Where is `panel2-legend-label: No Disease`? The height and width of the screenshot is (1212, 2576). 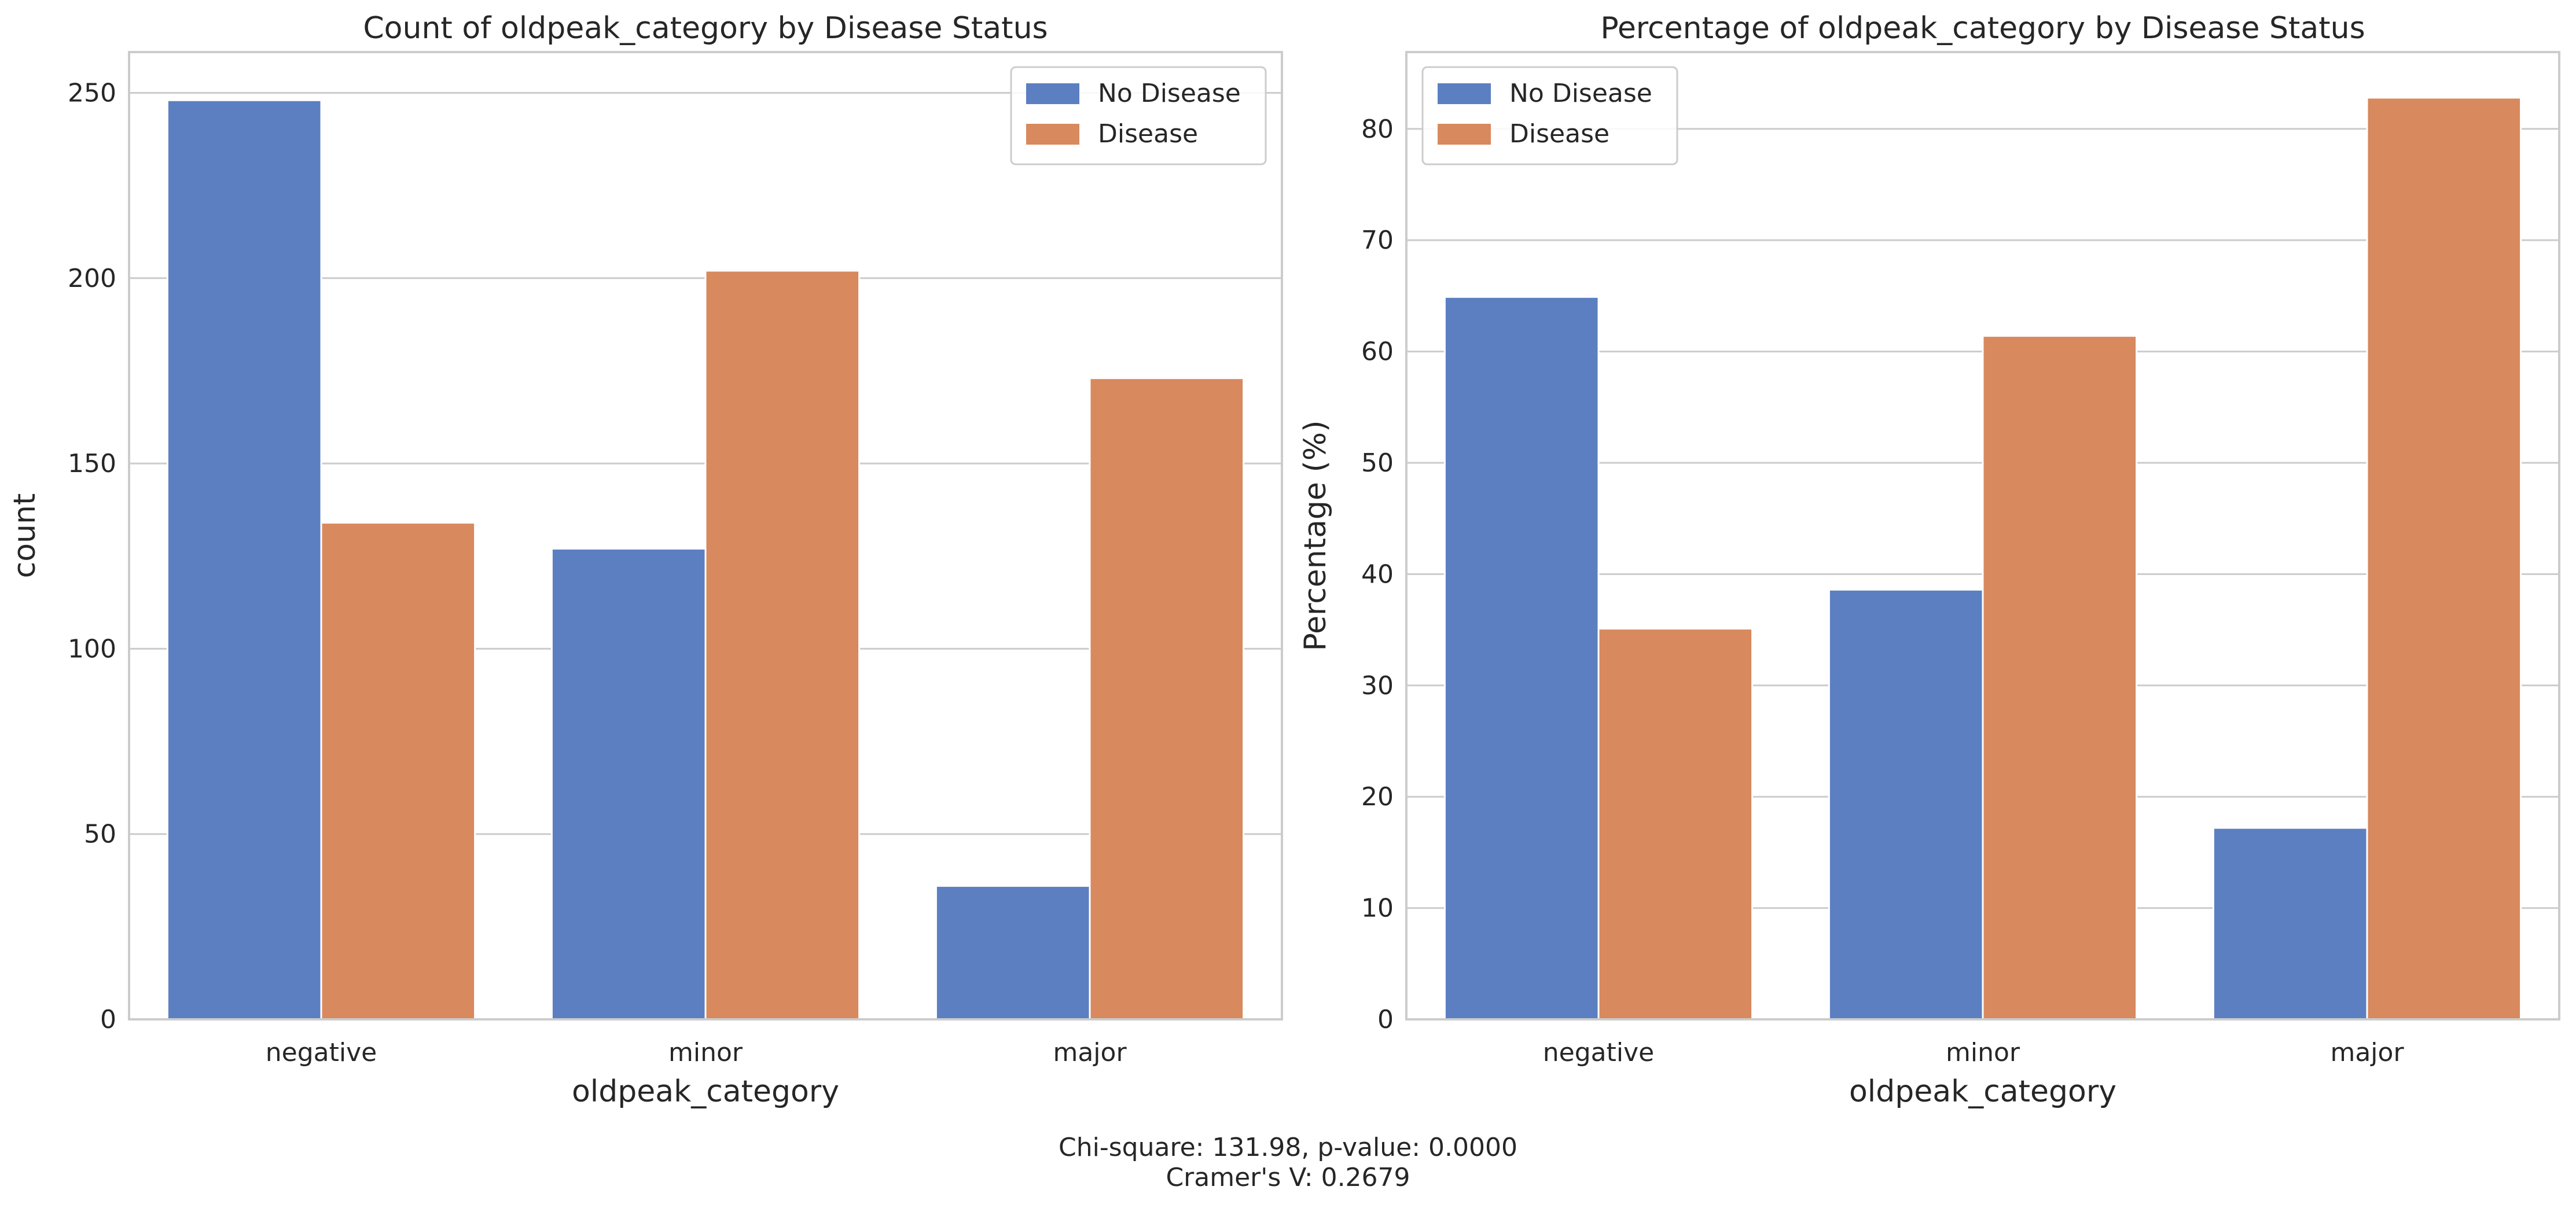 panel2-legend-label: No Disease is located at coordinates (1580, 93).